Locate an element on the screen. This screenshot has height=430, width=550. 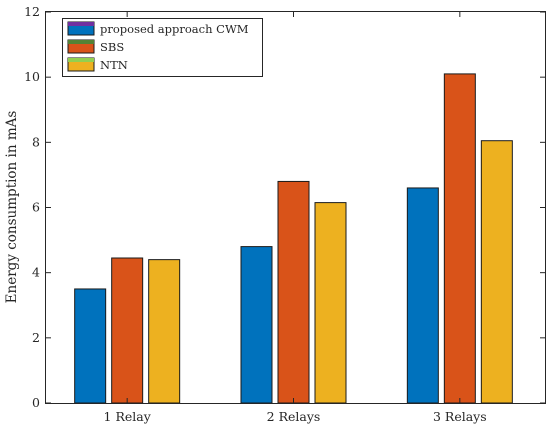
y-tick-label: 12 is located at coordinates (32, 11).